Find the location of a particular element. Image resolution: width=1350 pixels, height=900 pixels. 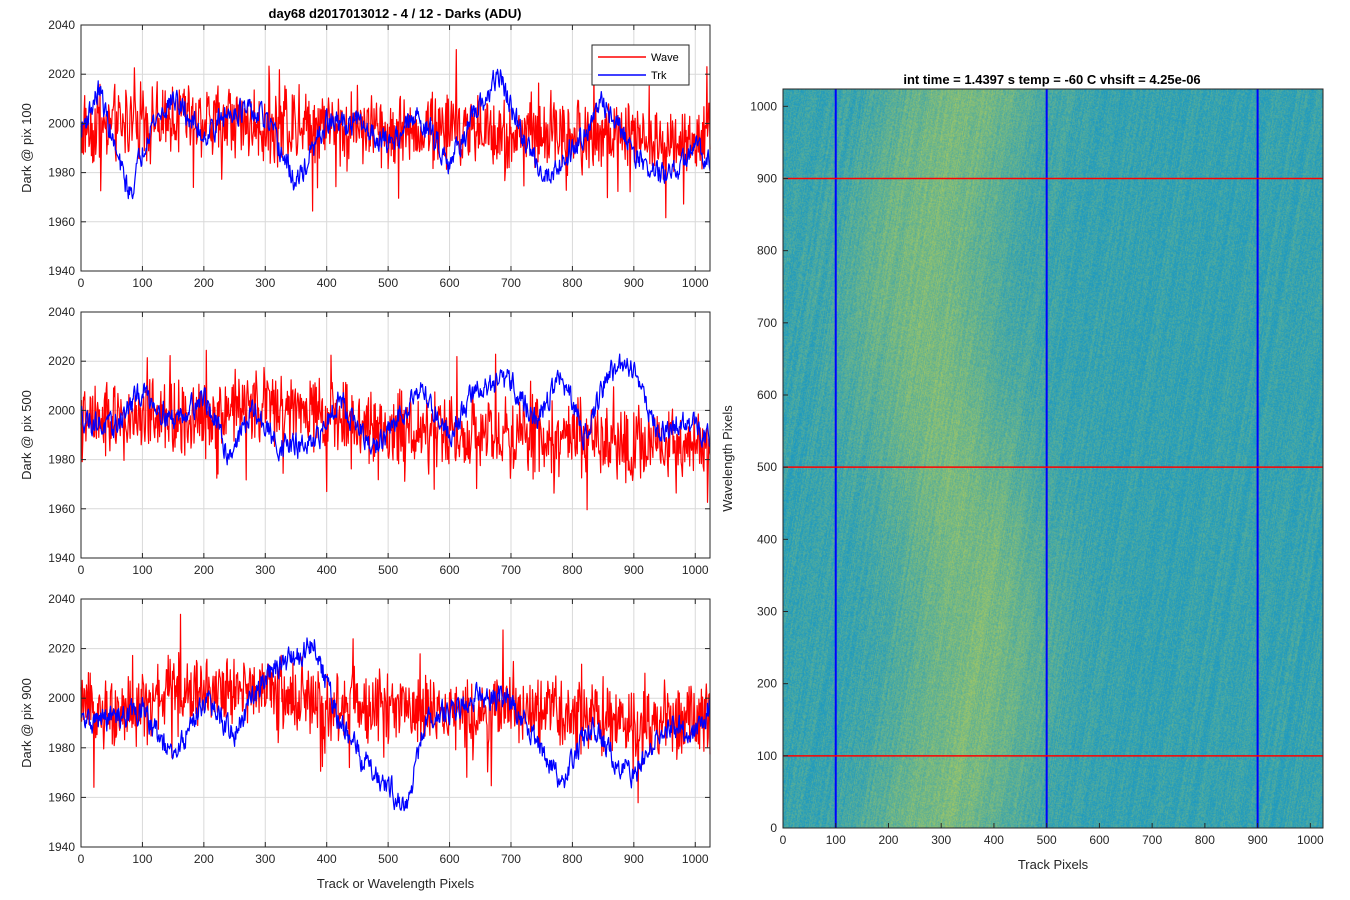

y-axis-label: Dark @ pix 100 is located at coordinates (26, 148).